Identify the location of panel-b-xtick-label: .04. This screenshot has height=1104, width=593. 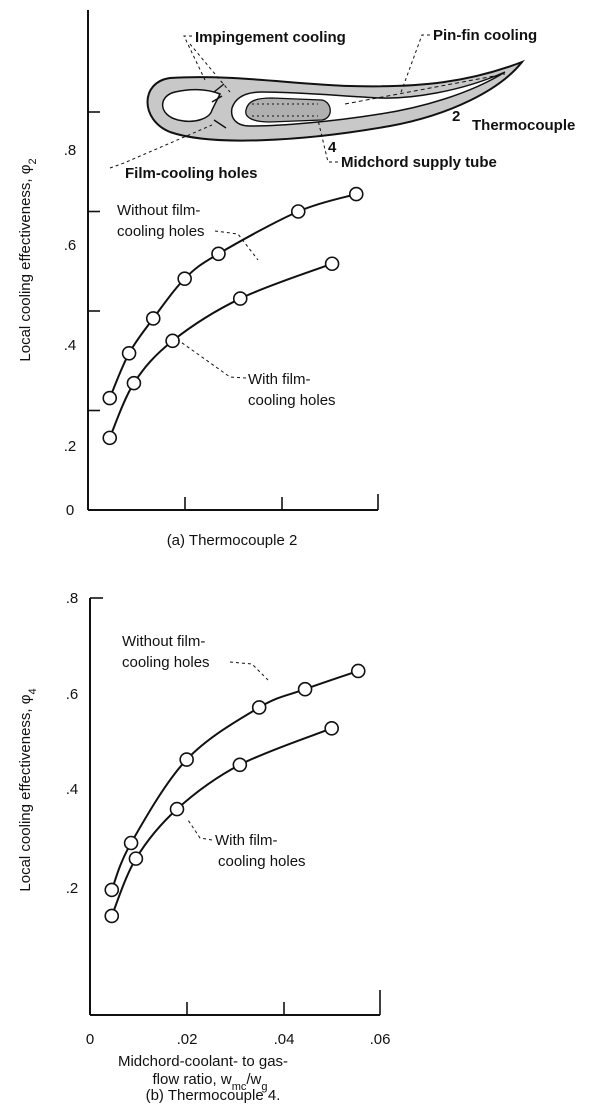
(284, 1039).